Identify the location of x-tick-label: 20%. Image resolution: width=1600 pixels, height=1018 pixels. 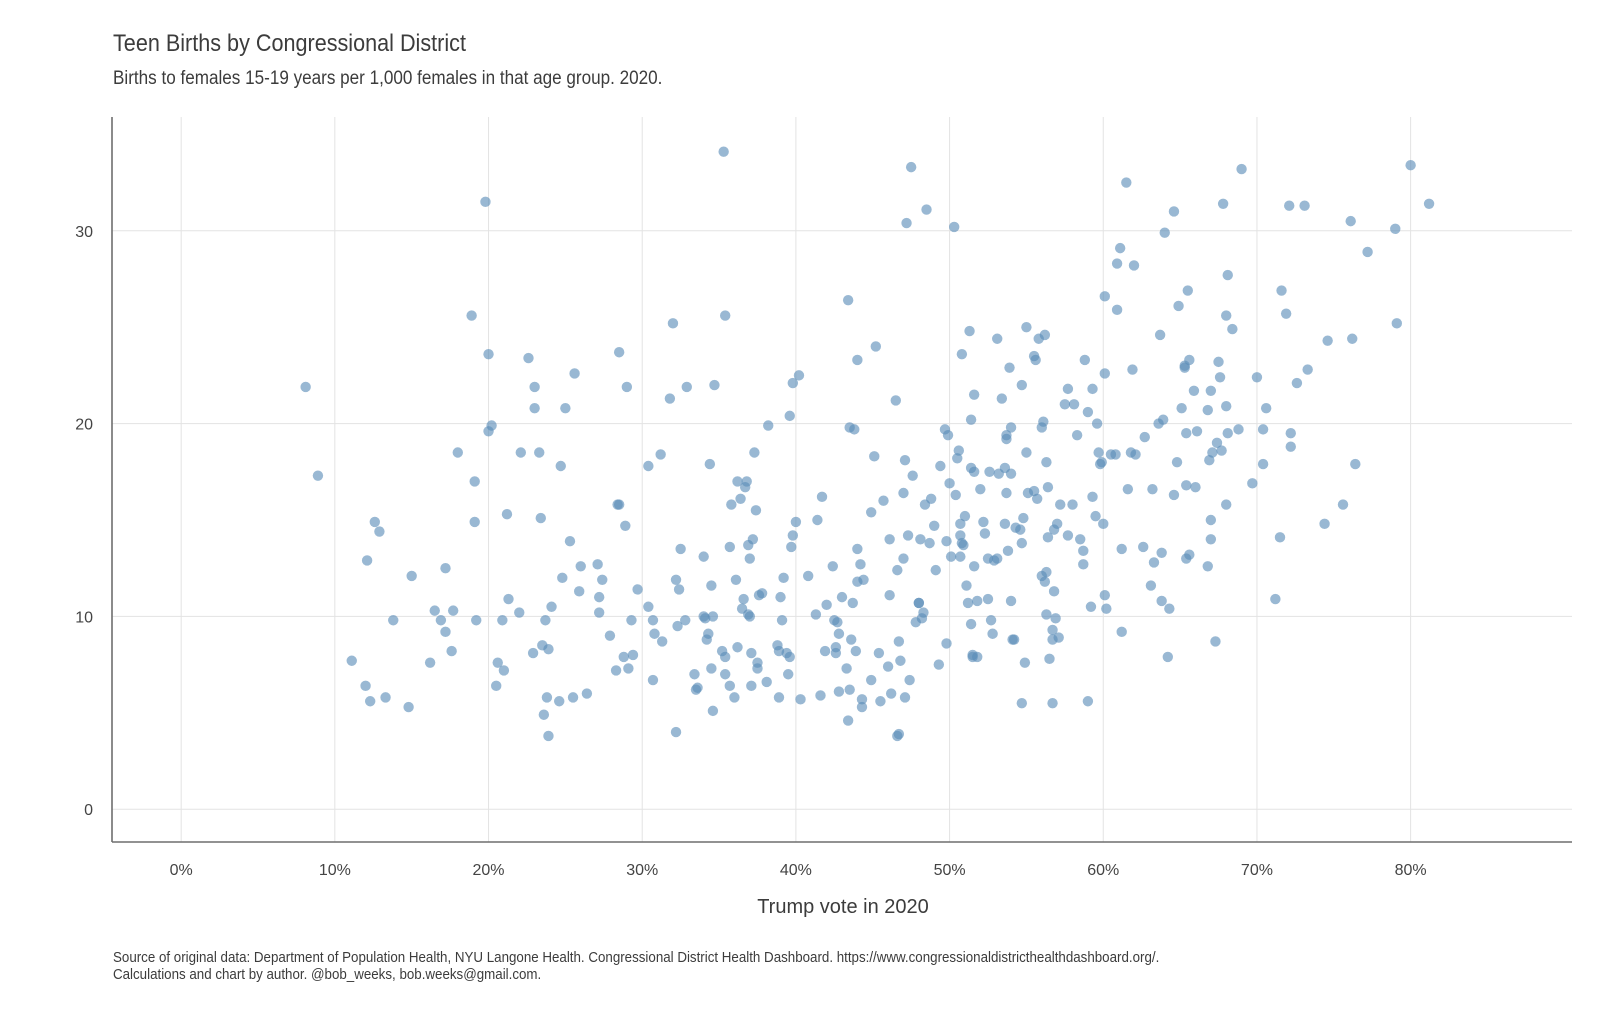
(489, 870).